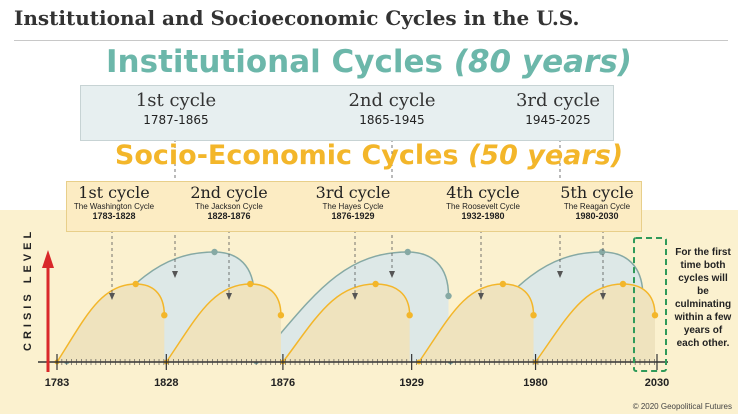 The width and height of the screenshot is (738, 414). Describe the element at coordinates (283, 383) in the screenshot. I see `x-tick-label: 1876` at that location.